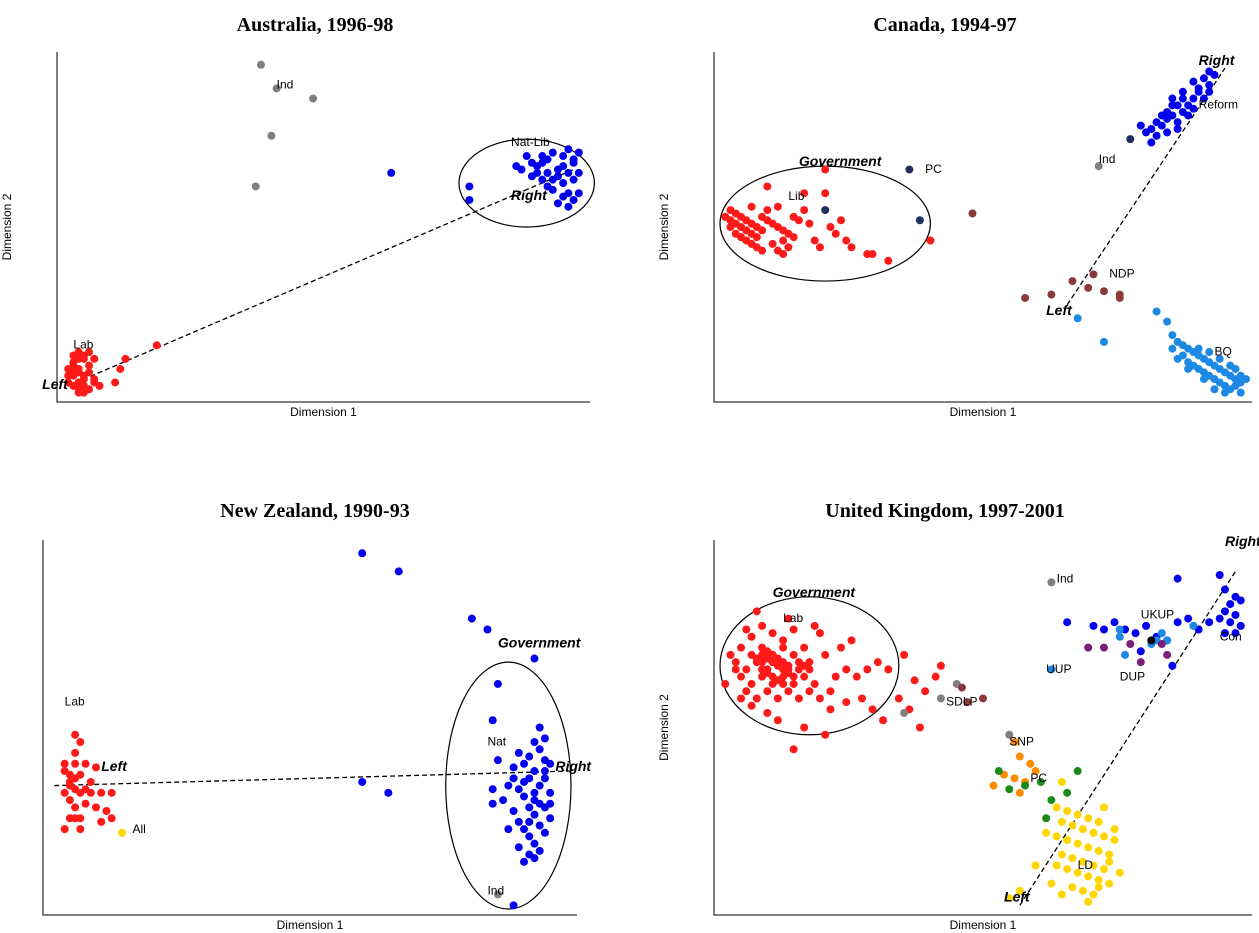 The image size is (1259, 933). What do you see at coordinates (1017, 897) in the screenshot?
I see `direction-label: Left` at bounding box center [1017, 897].